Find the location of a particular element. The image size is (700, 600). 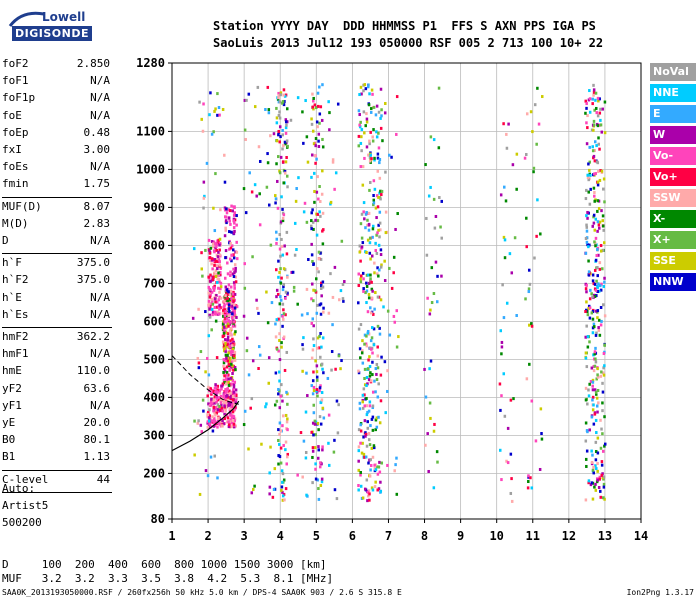

x-tick-label: 12 is located at coordinates (569, 536).